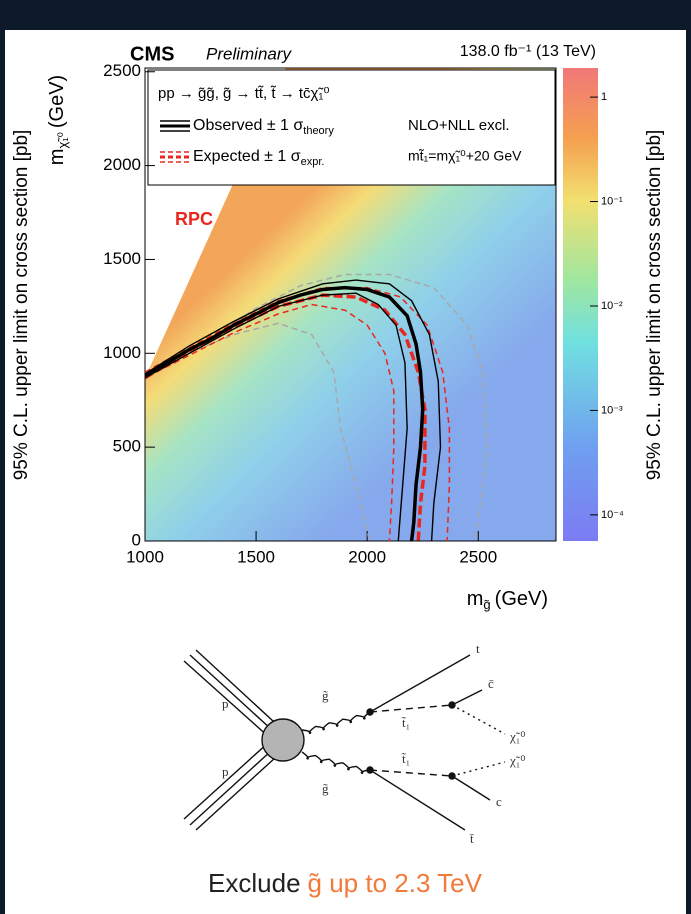 Image resolution: width=691 pixels, height=914 pixels. What do you see at coordinates (254, 883) in the screenshot?
I see `caption-text: Exclude` at bounding box center [254, 883].